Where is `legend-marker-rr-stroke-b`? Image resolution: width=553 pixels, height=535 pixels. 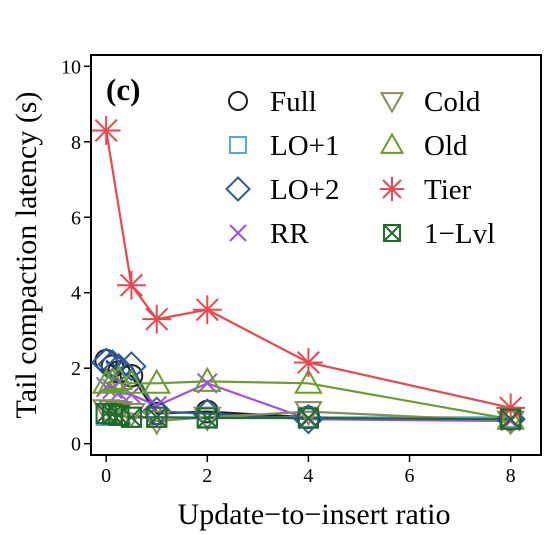 legend-marker-rr-stroke-b is located at coordinates (238, 233).